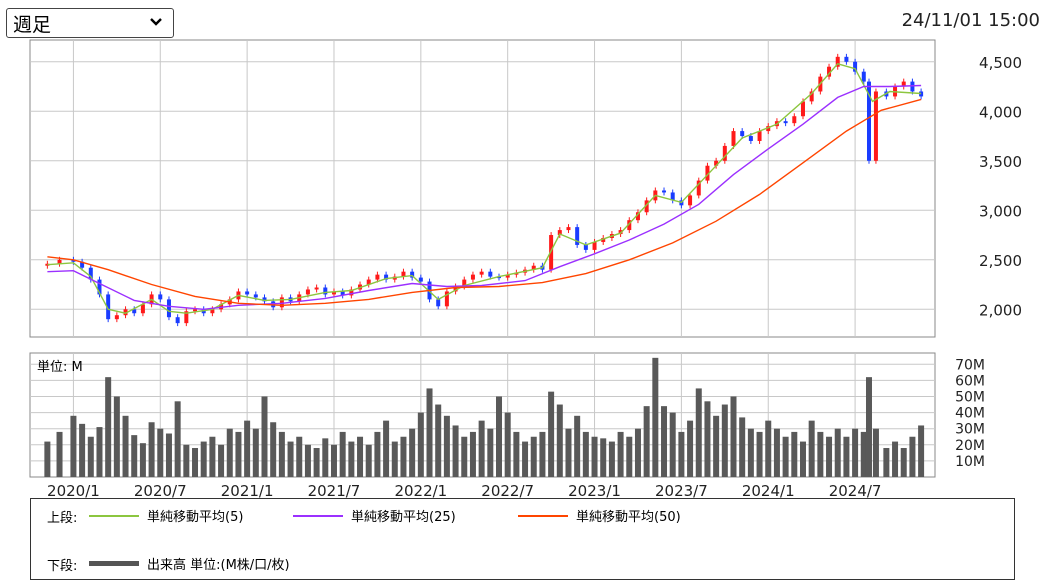  Describe the element at coordinates (543, 515) in the screenshot. I see `ma50-swatch` at that location.